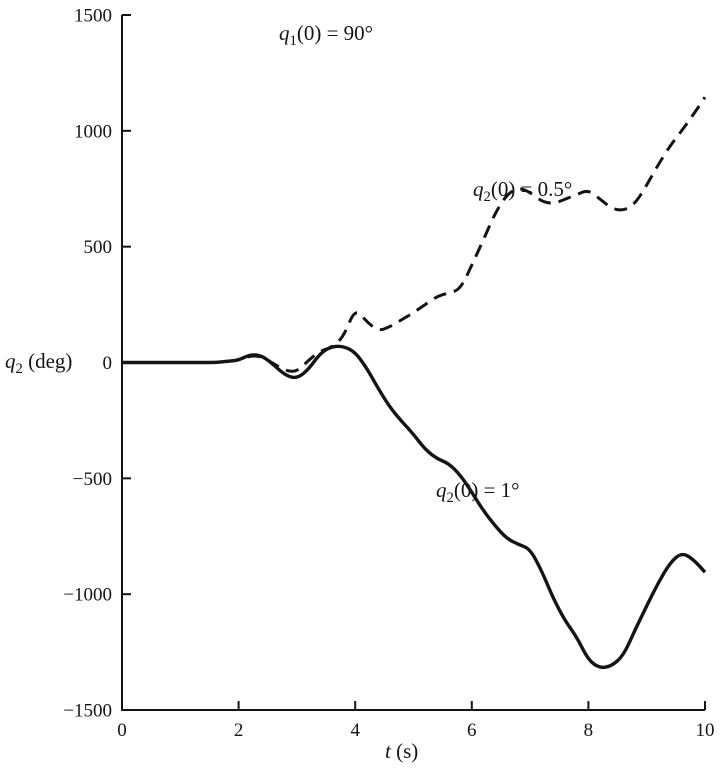 The image size is (726, 768). What do you see at coordinates (92, 479) in the screenshot?
I see `y-tick-label: −500` at bounding box center [92, 479].